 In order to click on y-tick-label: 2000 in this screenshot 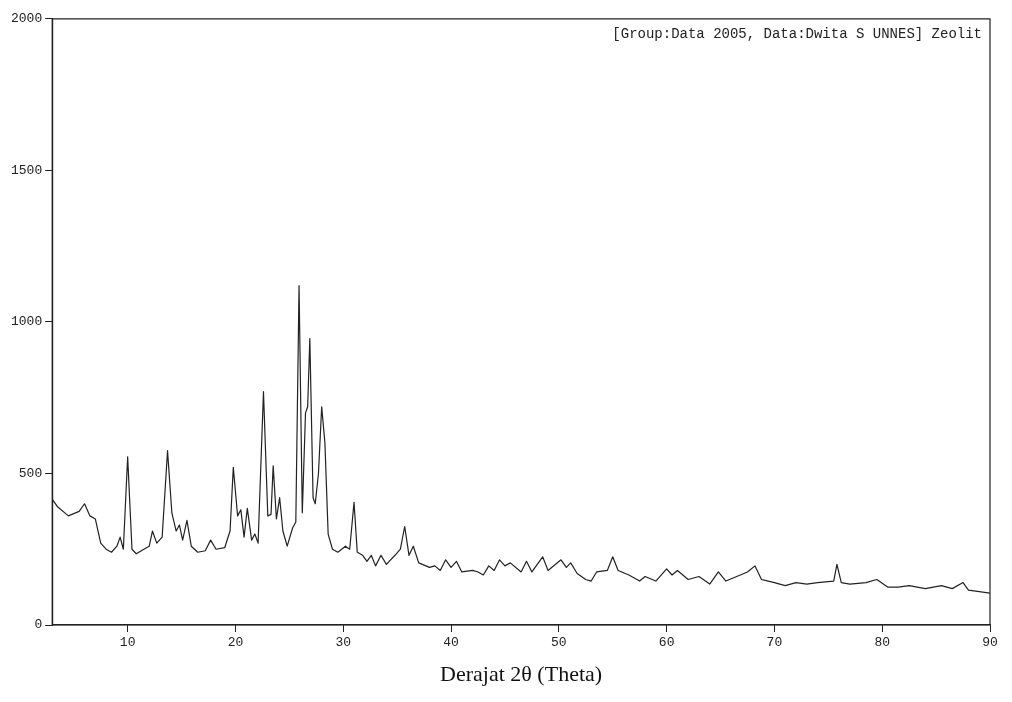, I will do `click(26, 19)`.